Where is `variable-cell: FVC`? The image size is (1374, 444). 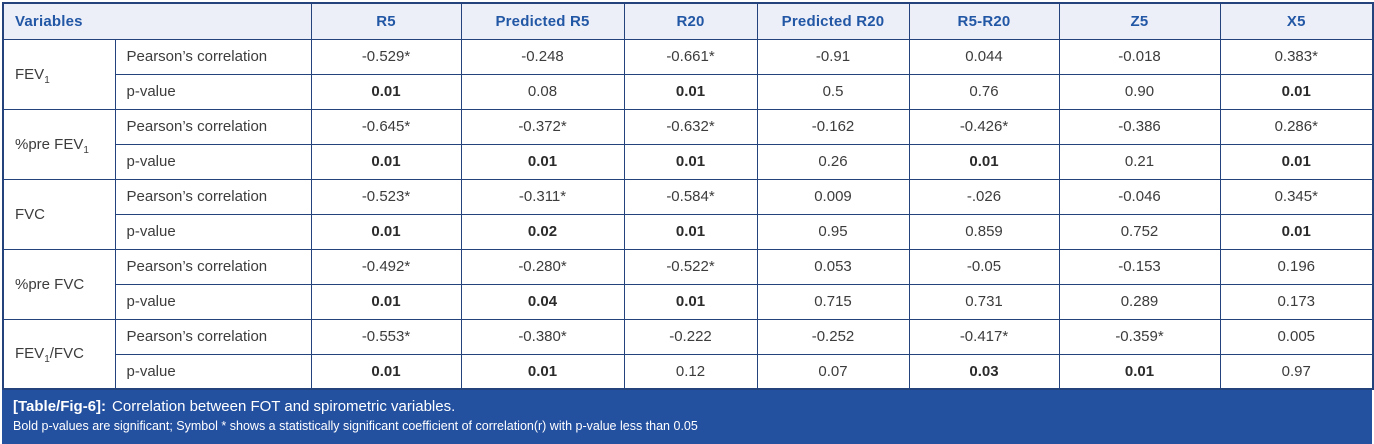 variable-cell: FVC is located at coordinates (59, 214).